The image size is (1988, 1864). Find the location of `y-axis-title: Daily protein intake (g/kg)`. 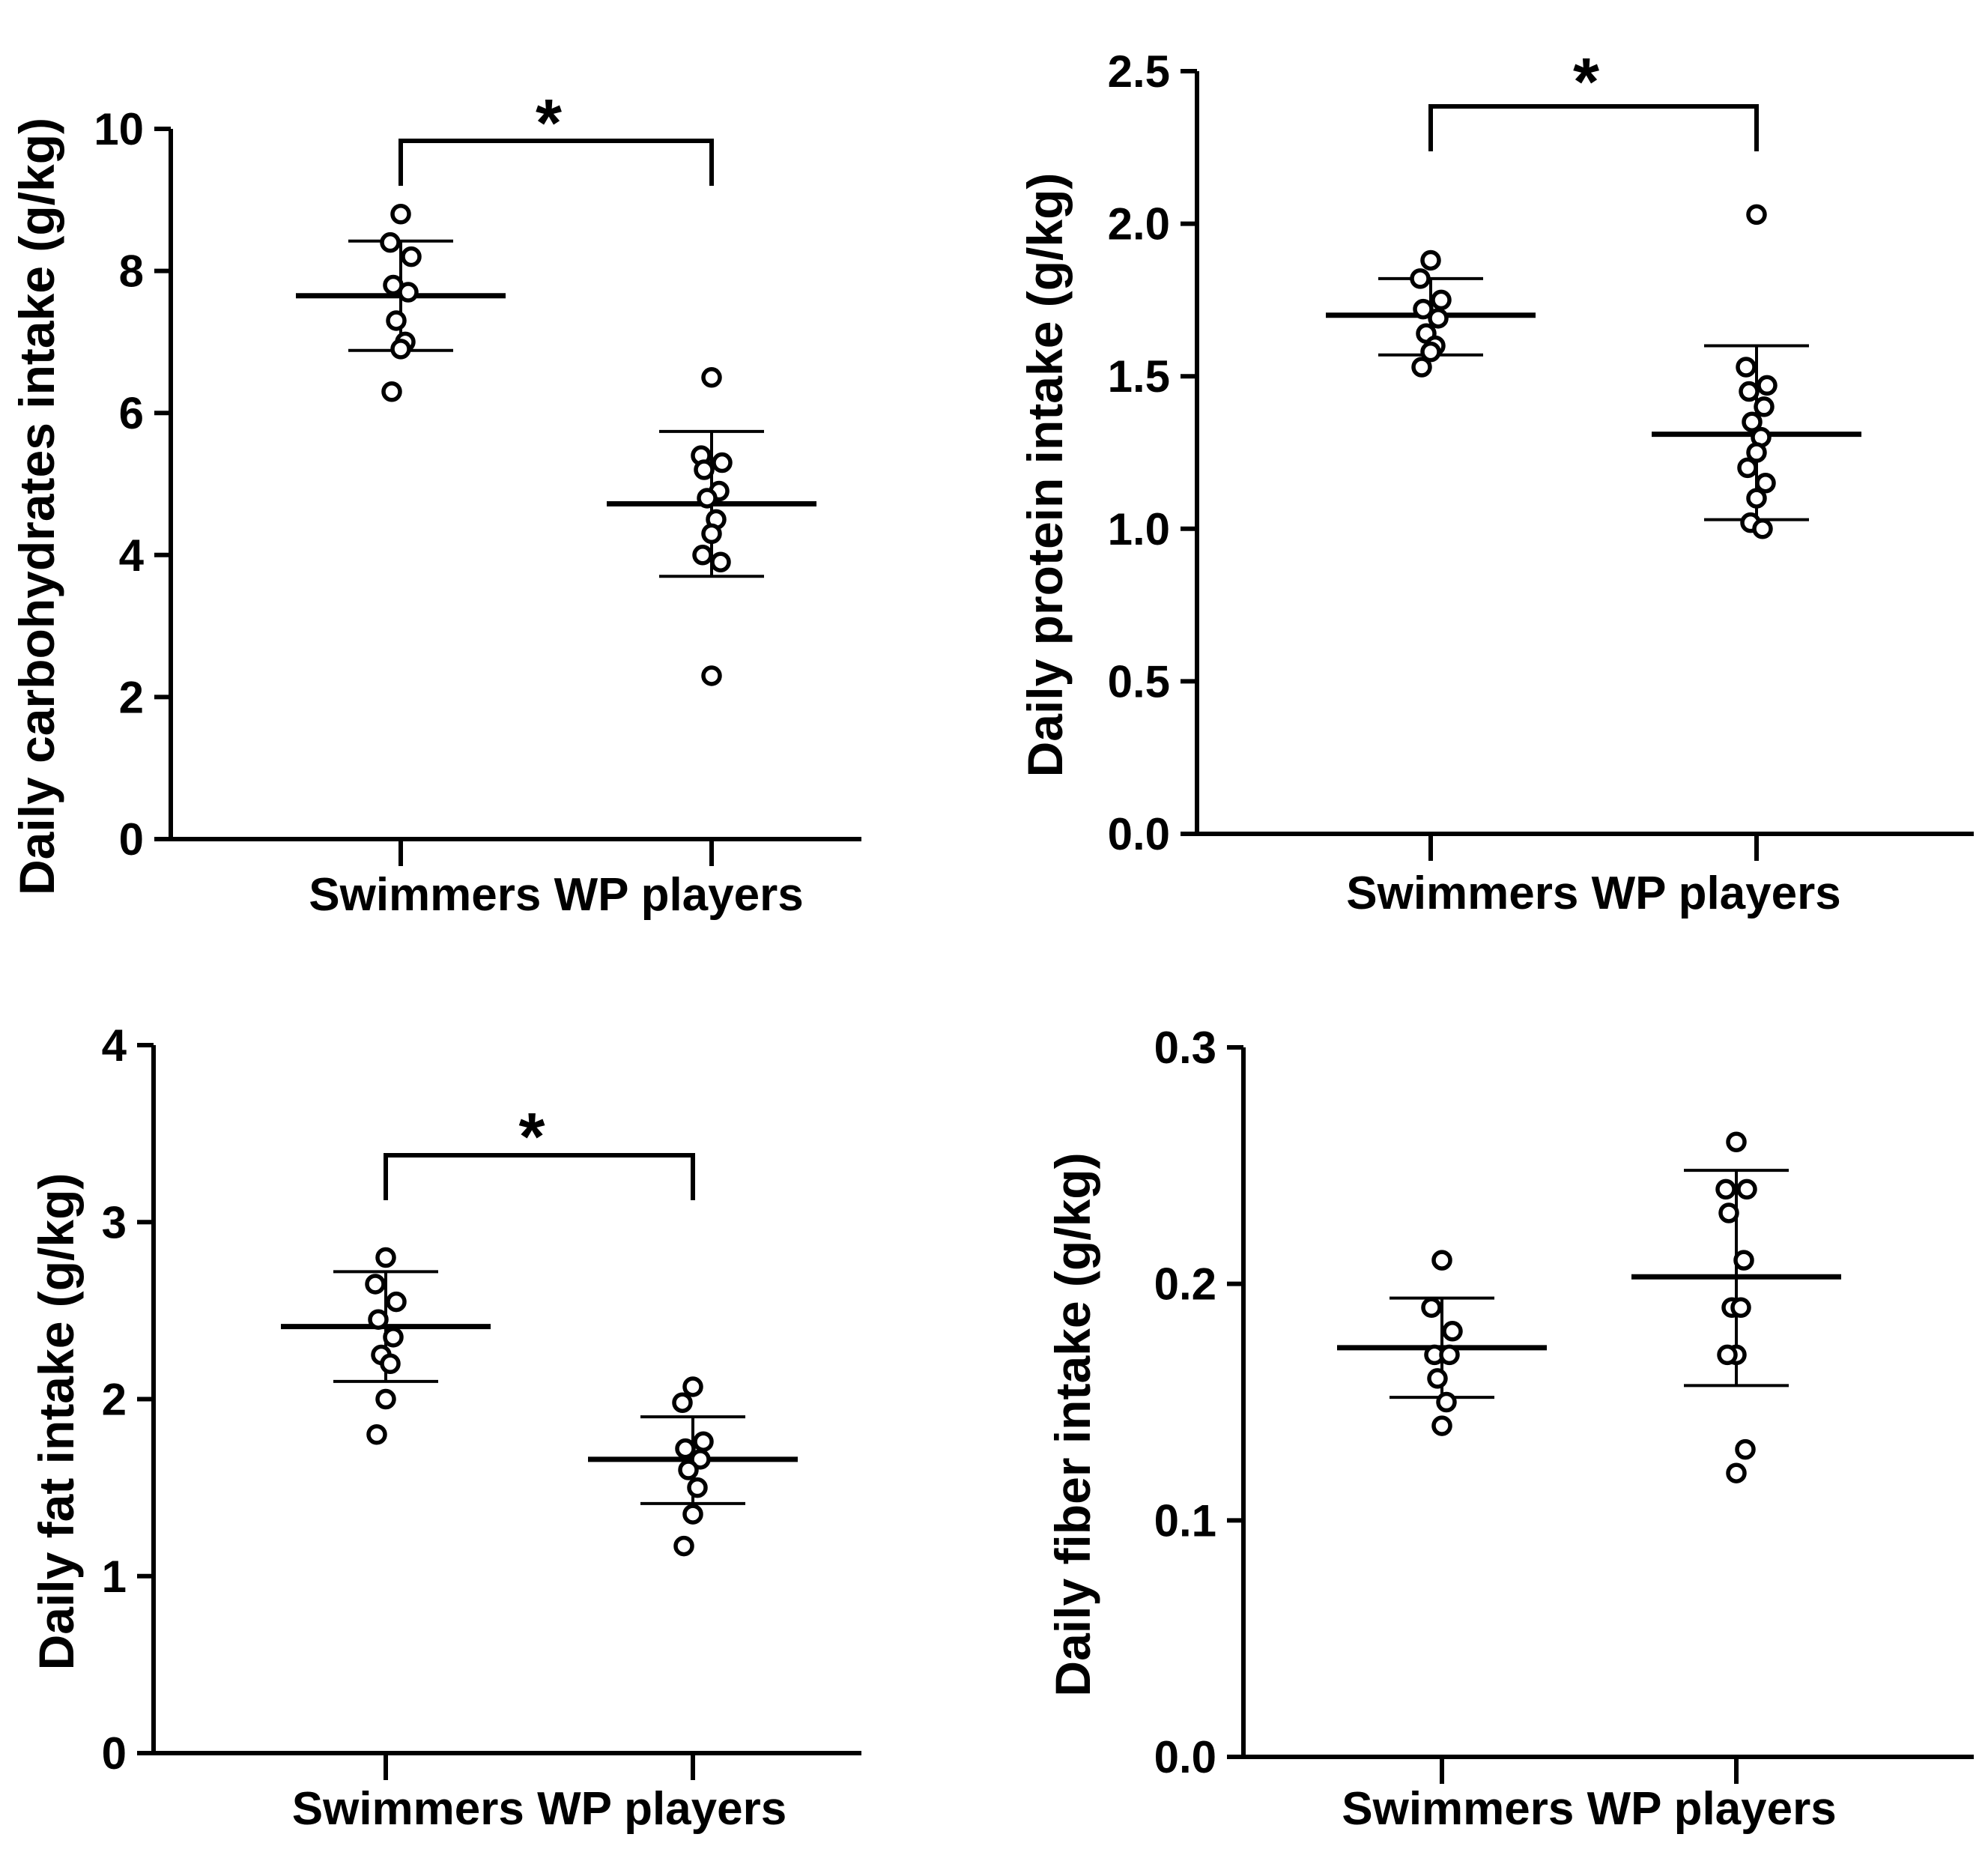

y-axis-title: Daily protein intake (g/kg) is located at coordinates (1045, 475).